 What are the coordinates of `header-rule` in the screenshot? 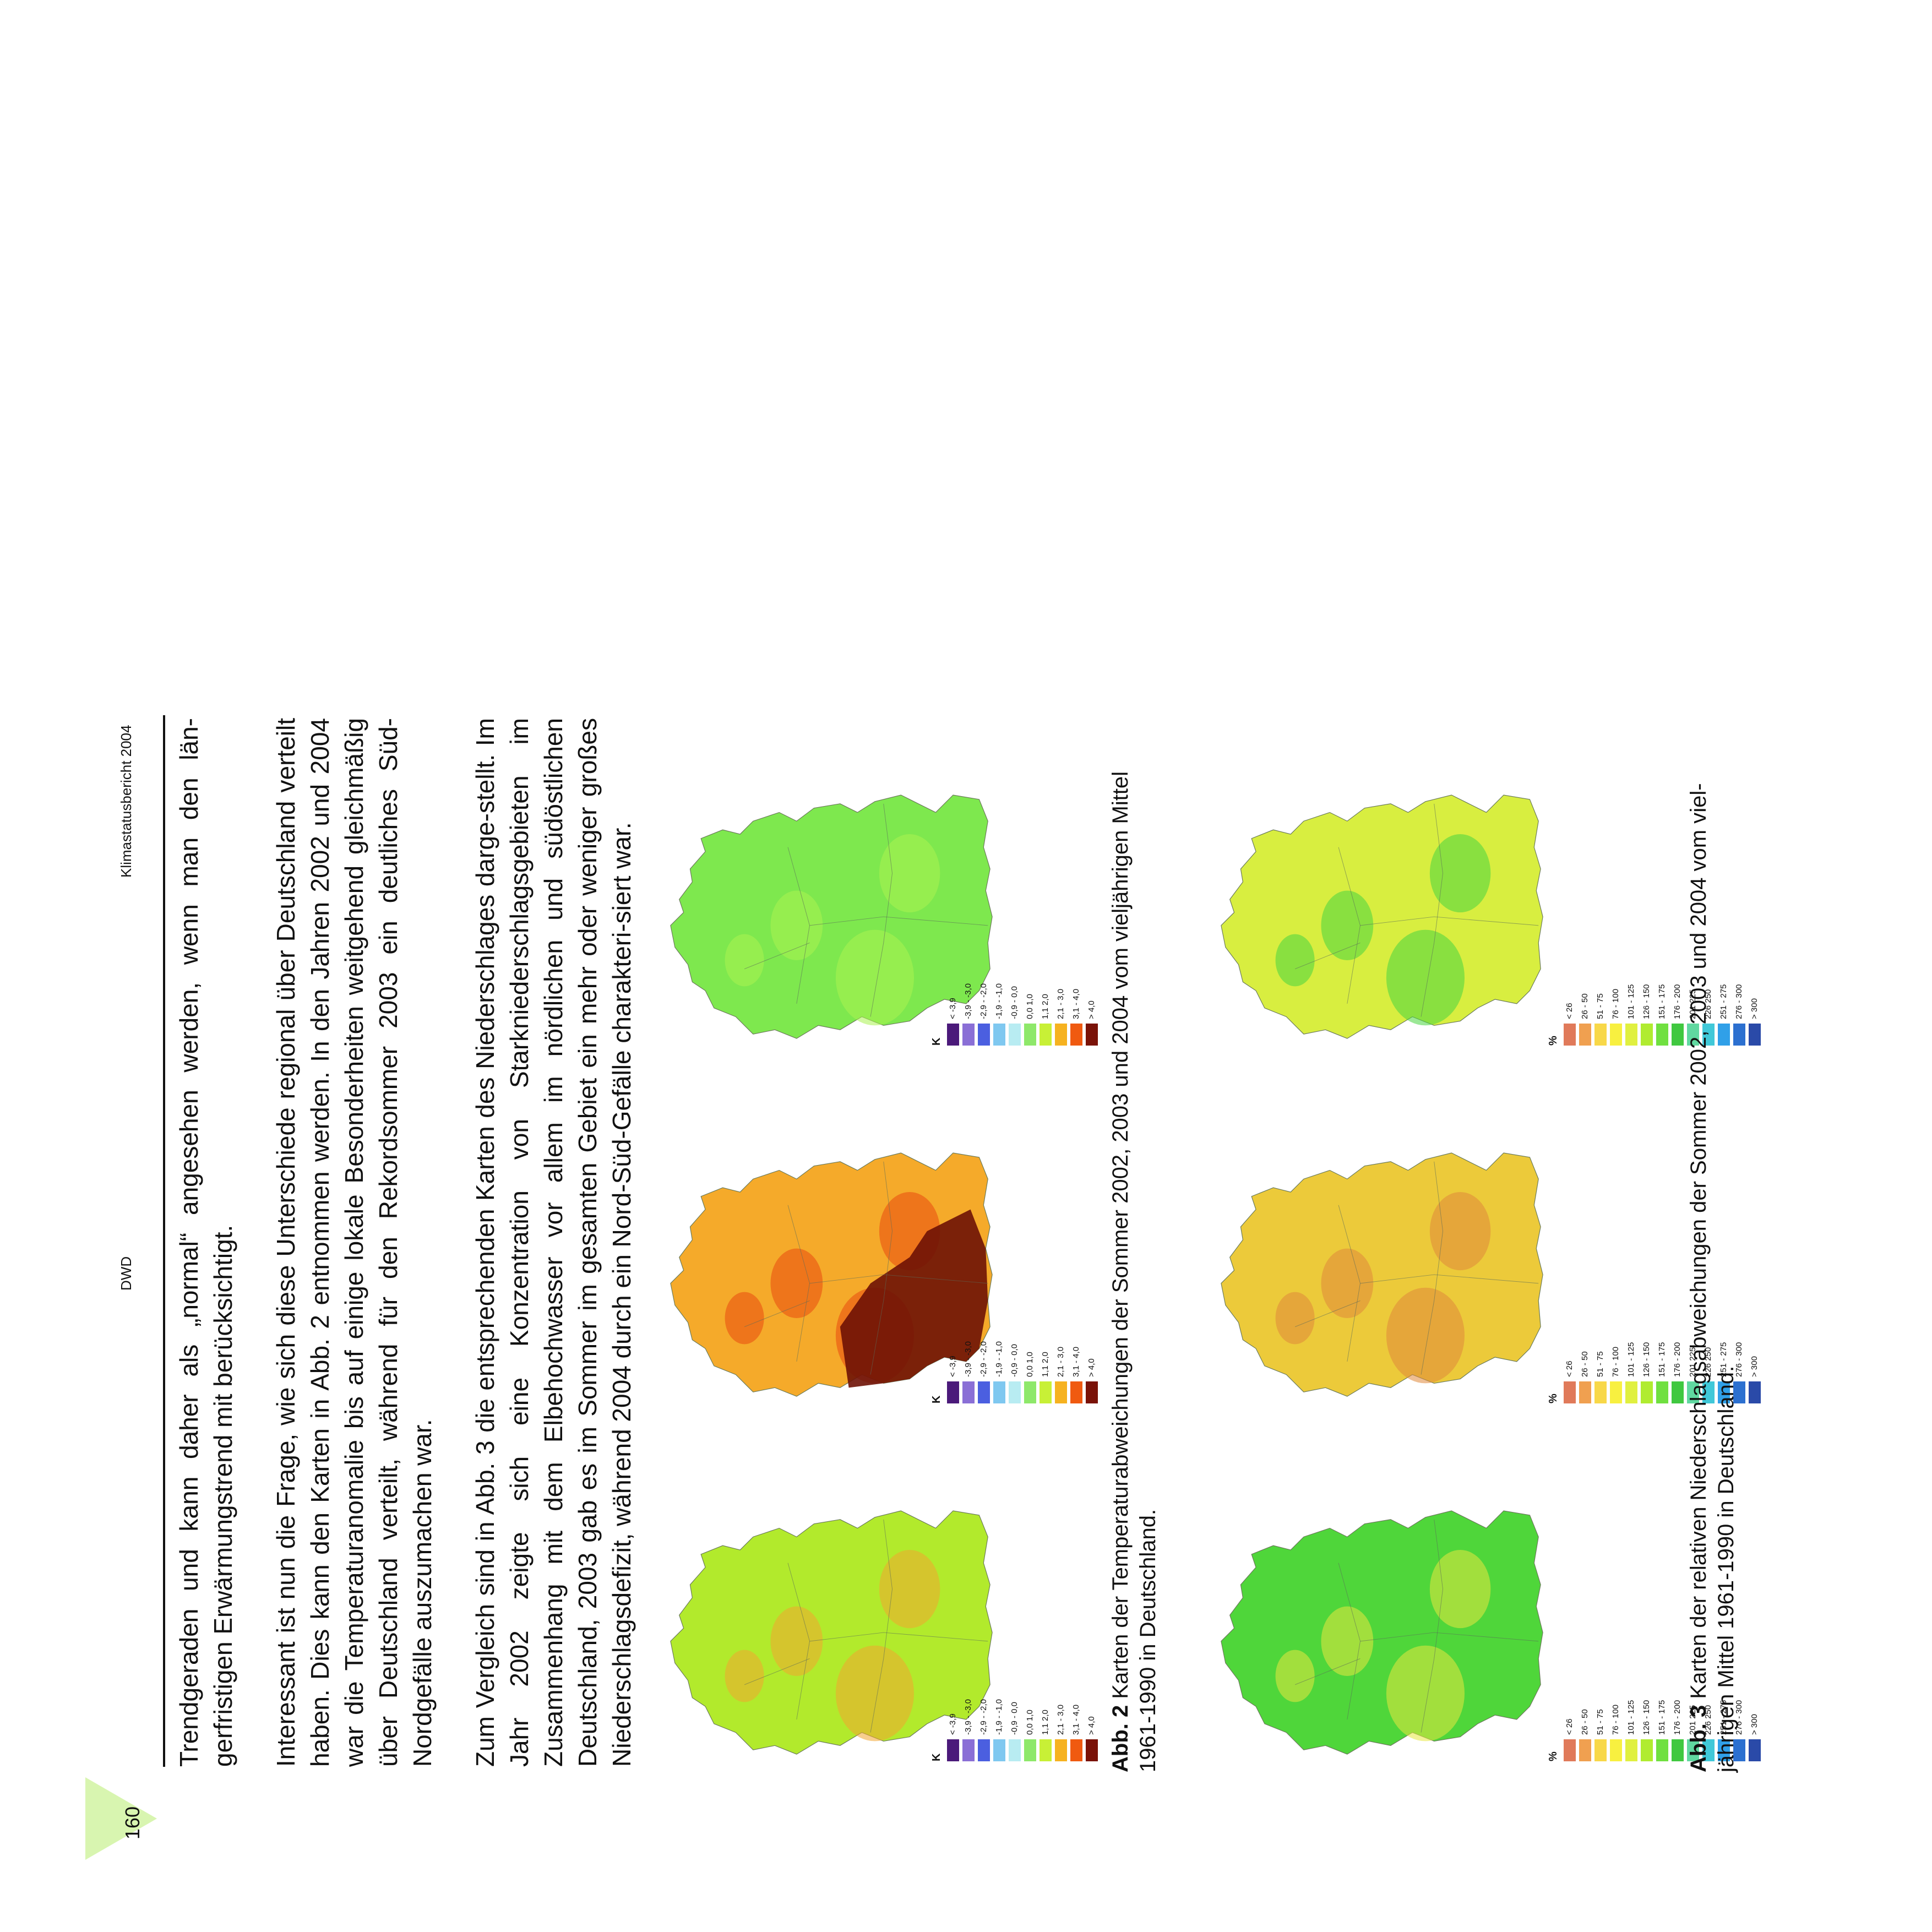 It's located at (164, 1241).